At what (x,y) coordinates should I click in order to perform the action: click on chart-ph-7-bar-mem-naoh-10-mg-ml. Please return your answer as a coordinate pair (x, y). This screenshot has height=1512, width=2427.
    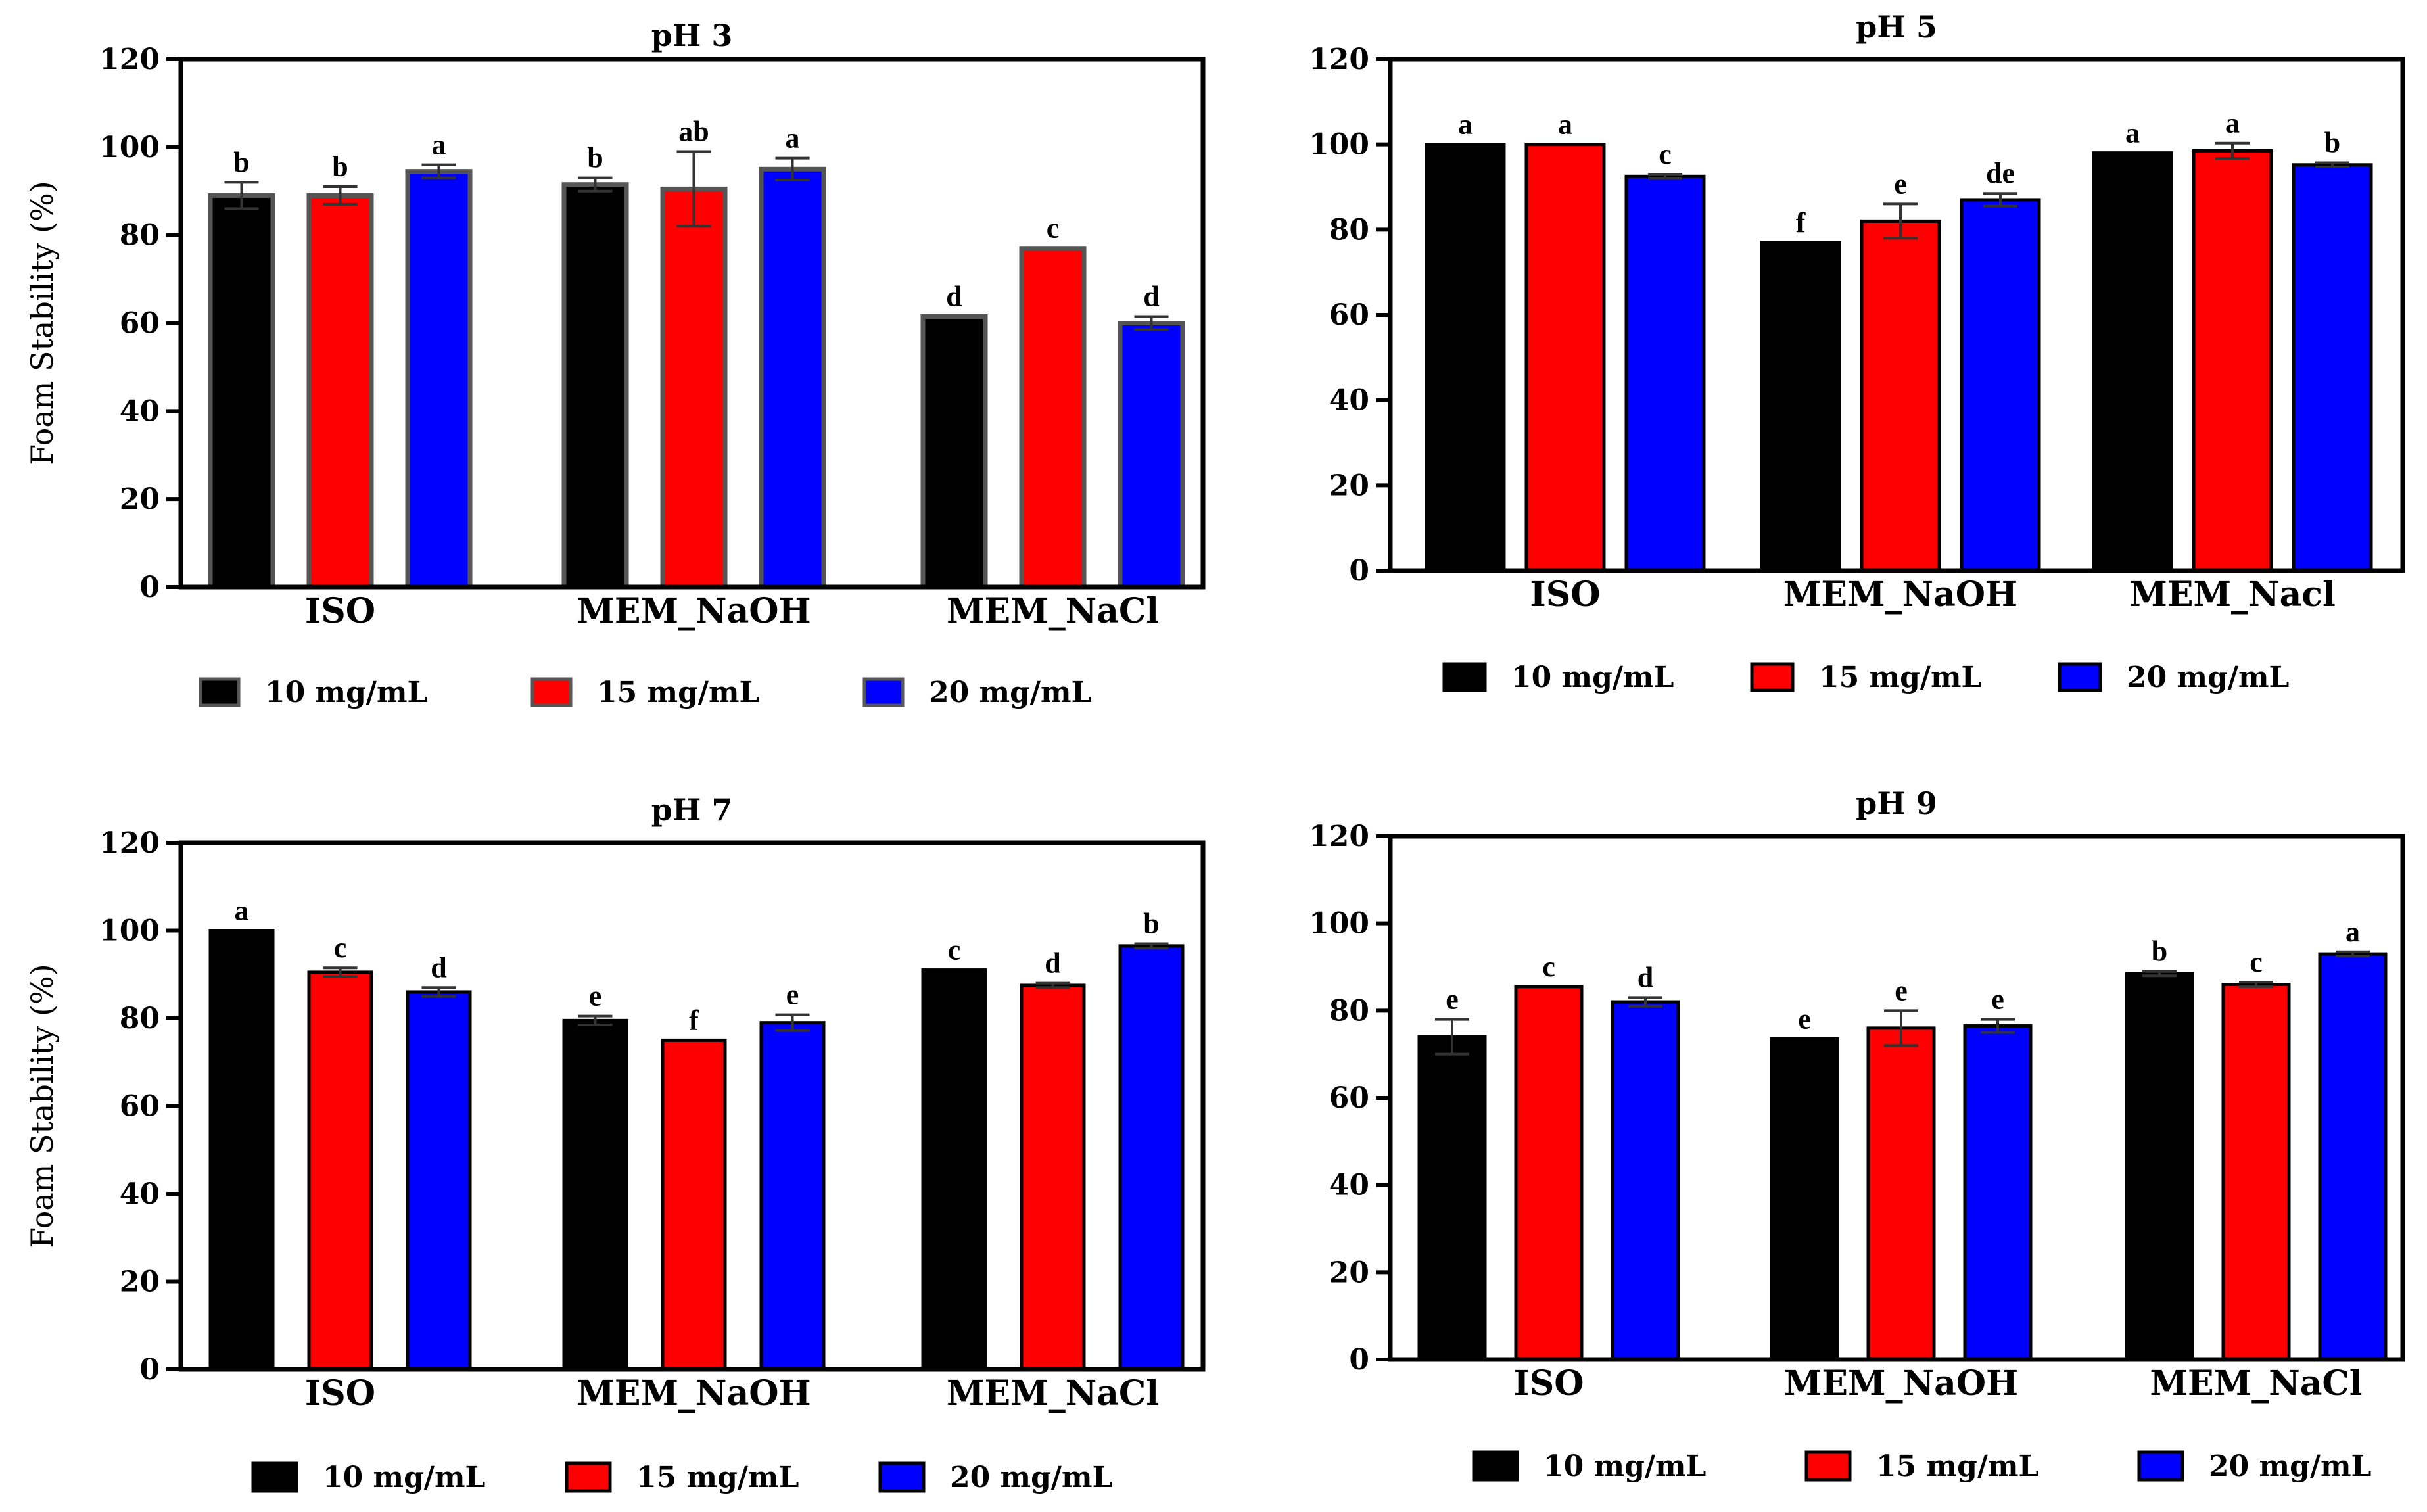
    Looking at the image, I should click on (595, 1194).